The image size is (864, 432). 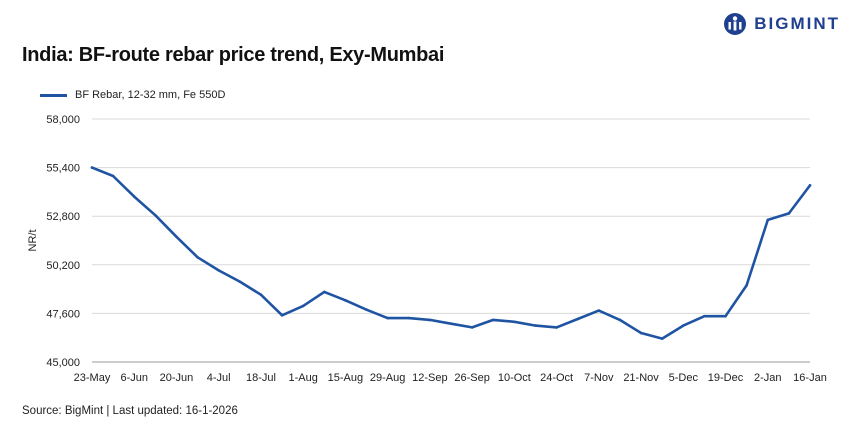 What do you see at coordinates (345, 378) in the screenshot?
I see `x-tick-label: 15-Aug` at bounding box center [345, 378].